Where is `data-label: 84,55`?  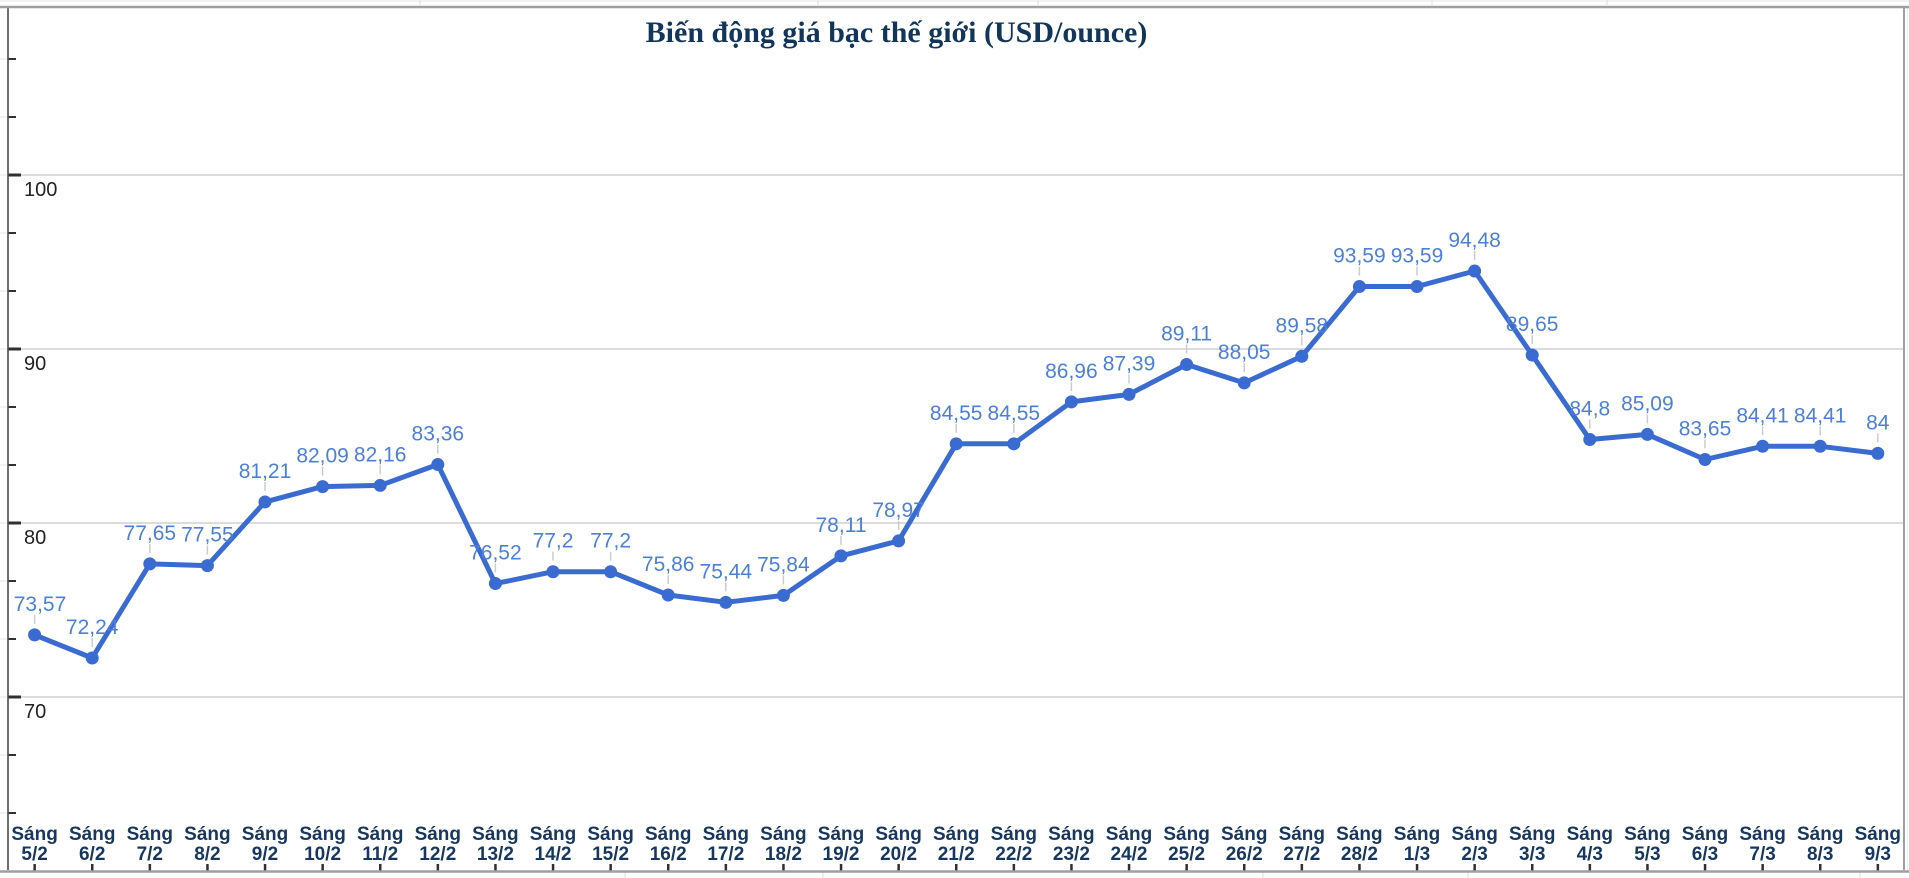 data-label: 84,55 is located at coordinates (1014, 413).